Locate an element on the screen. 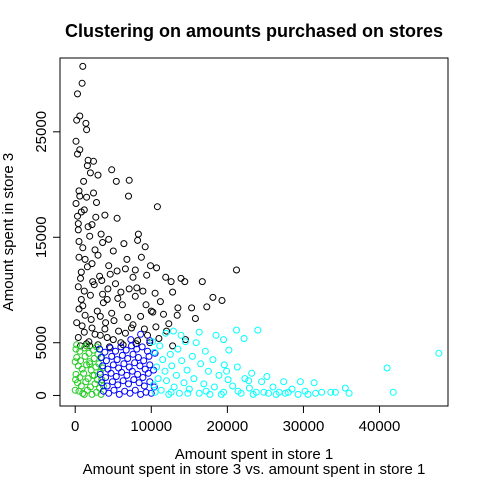  y-tick-label: 25000 is located at coordinates (41, 132).